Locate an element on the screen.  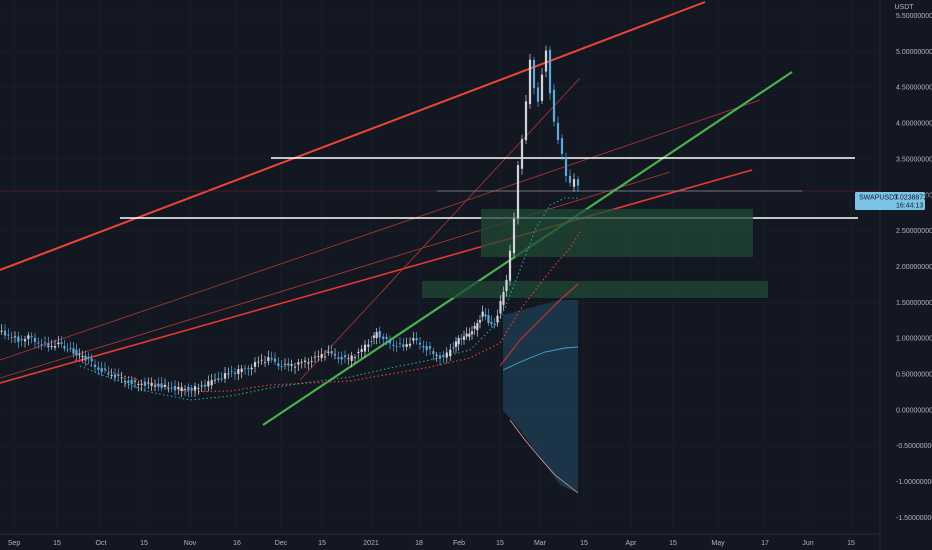
demand-zone-lower is located at coordinates (595, 289).